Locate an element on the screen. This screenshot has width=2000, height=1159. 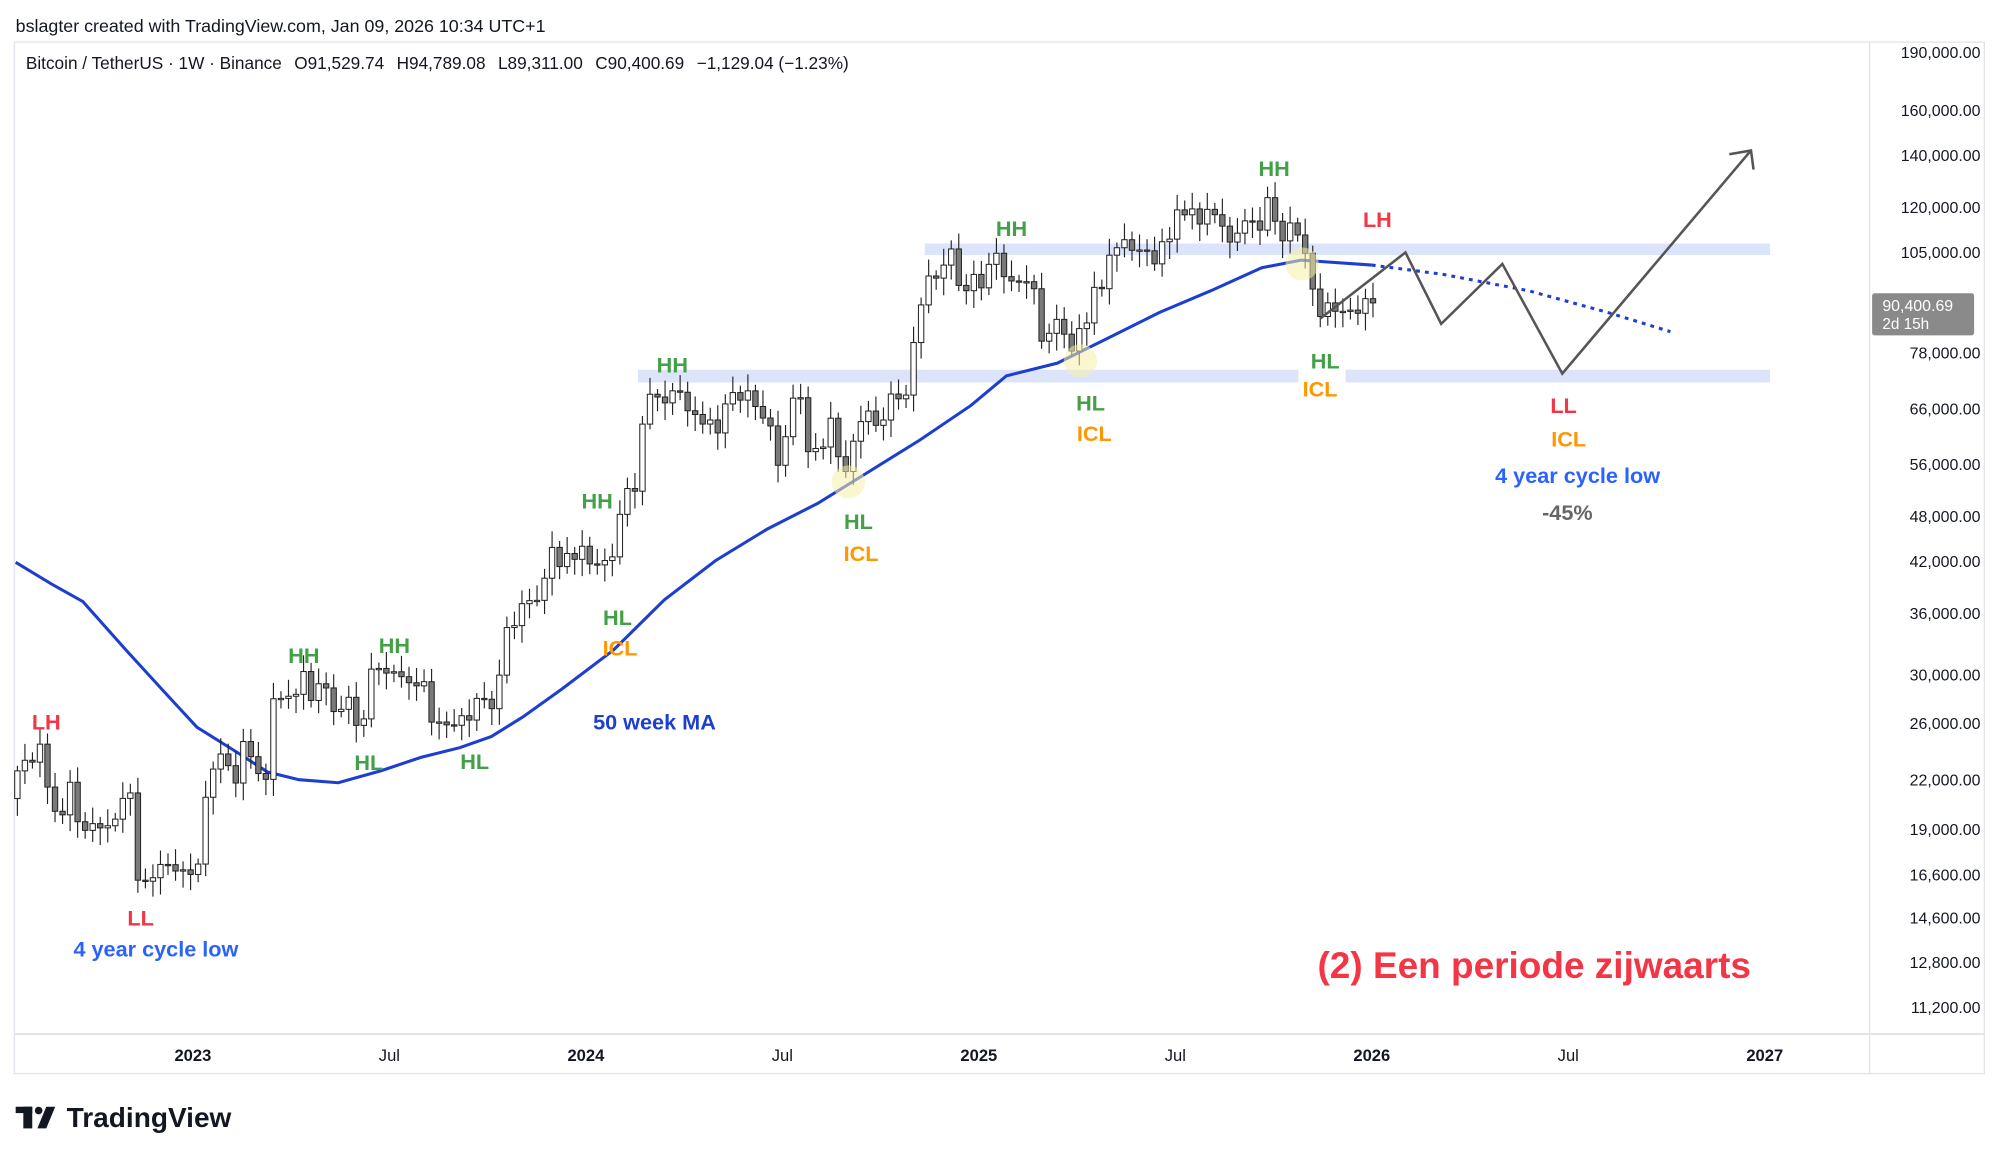
annotation-hh6: HH is located at coordinates (1273, 168).